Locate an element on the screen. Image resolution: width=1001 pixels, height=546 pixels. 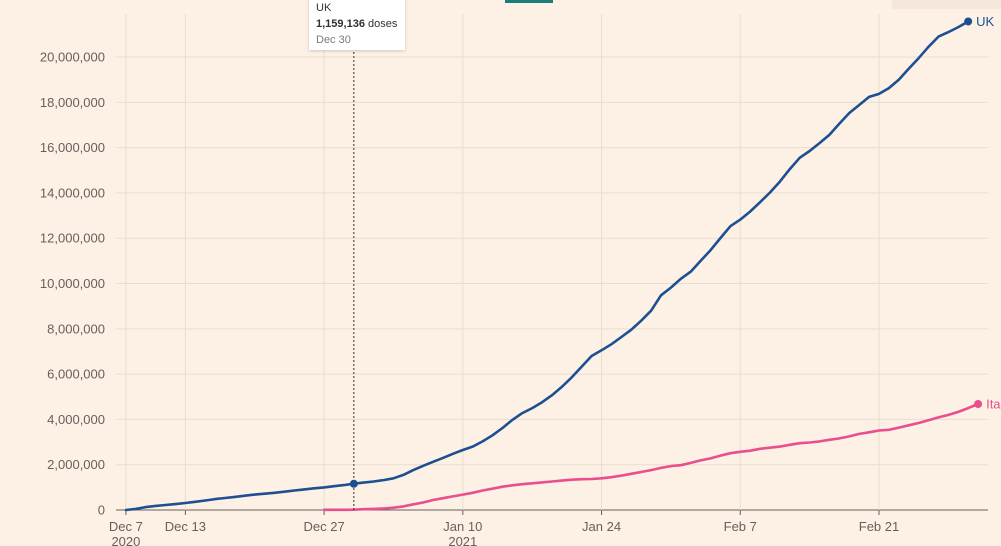
hover-tooltip: UK 1,159,136 doses Dec 30 is located at coordinates (357, 25).